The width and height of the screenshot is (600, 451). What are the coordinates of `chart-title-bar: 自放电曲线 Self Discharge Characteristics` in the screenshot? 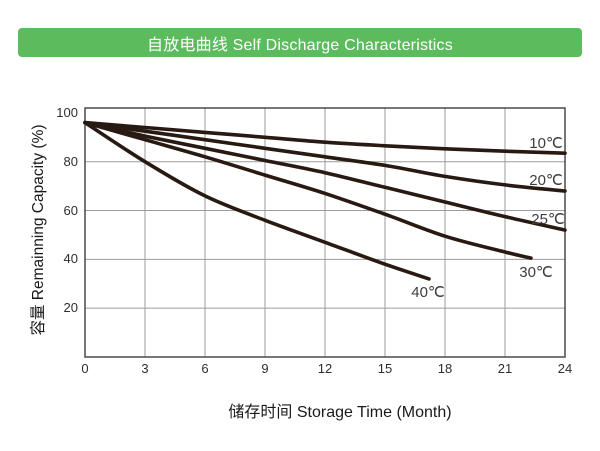 It's located at (300, 42).